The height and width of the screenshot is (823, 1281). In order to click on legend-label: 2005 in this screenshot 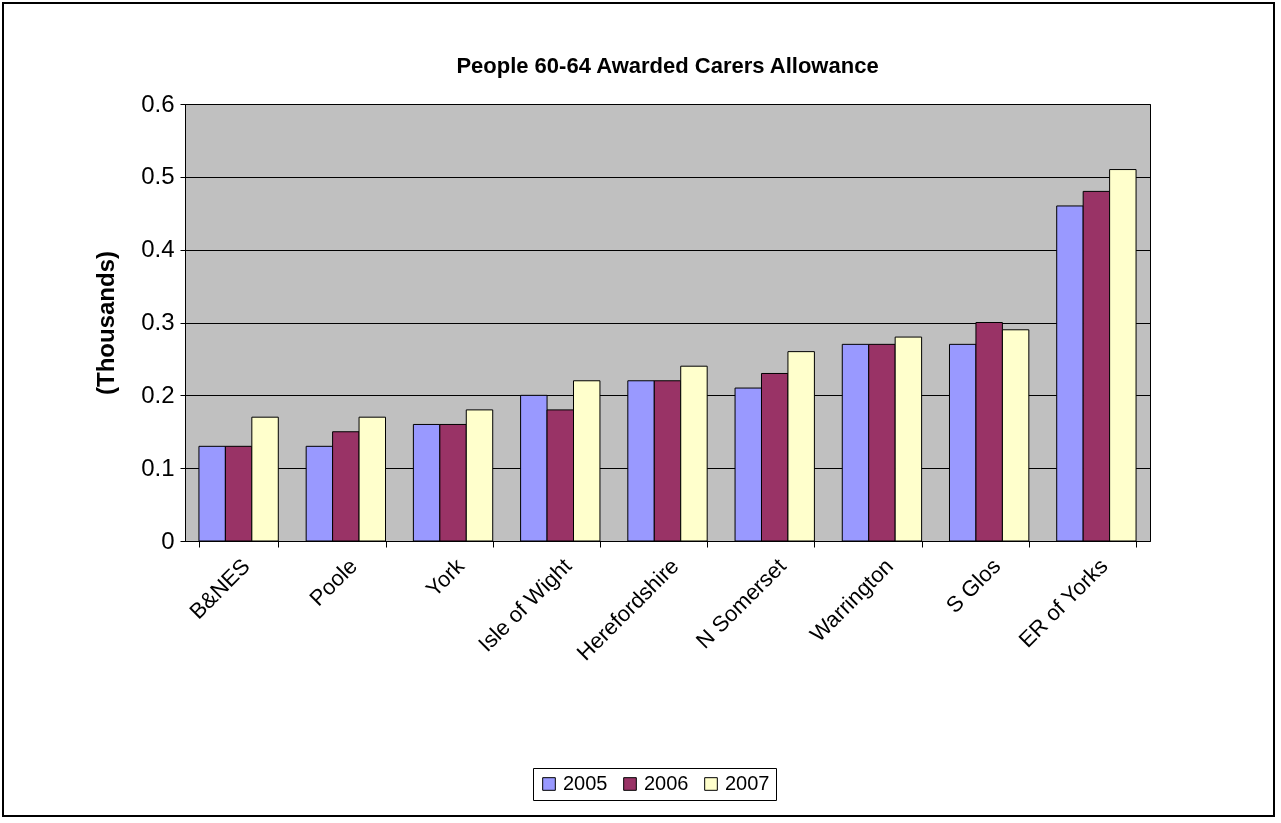, I will do `click(585, 783)`.